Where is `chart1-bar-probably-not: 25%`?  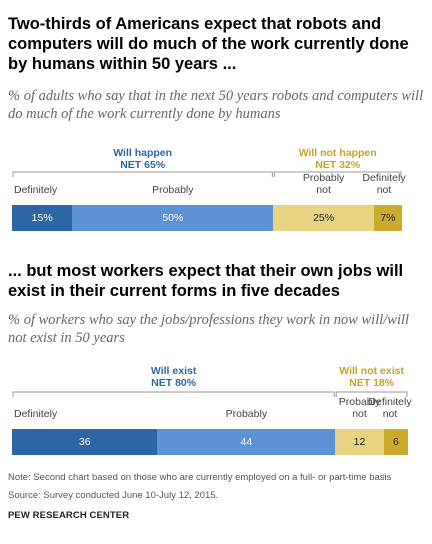 chart1-bar-probably-not: 25% is located at coordinates (323, 218).